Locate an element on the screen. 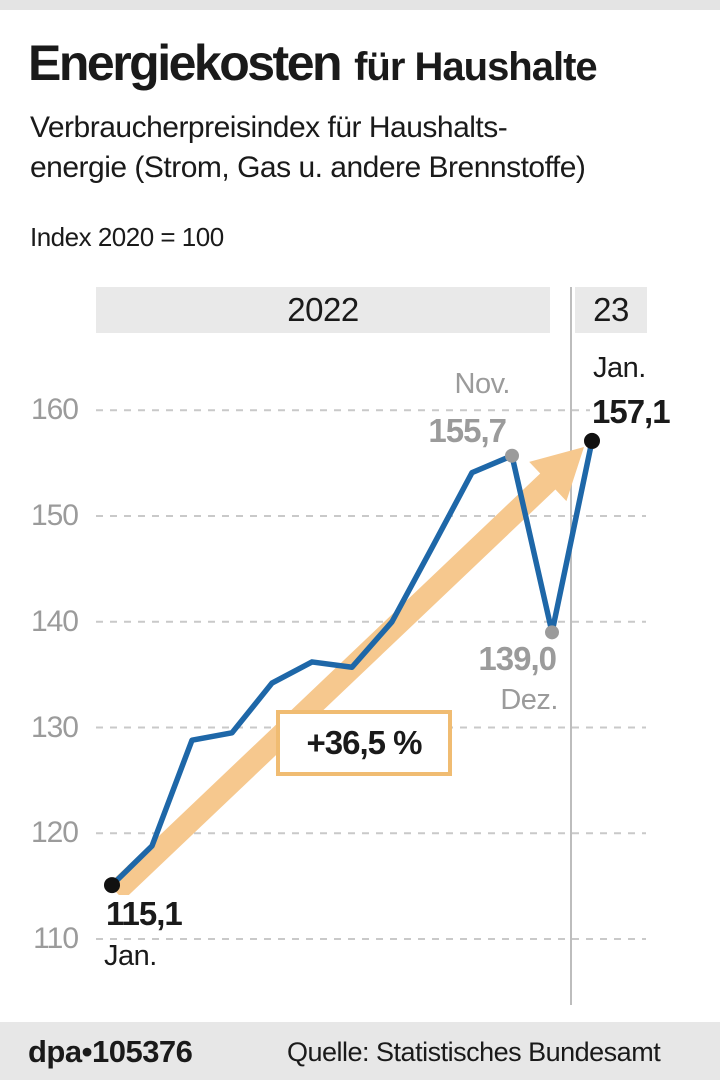 This screenshot has width=720, height=1080. ytick-120: 120 is located at coordinates (54, 832).